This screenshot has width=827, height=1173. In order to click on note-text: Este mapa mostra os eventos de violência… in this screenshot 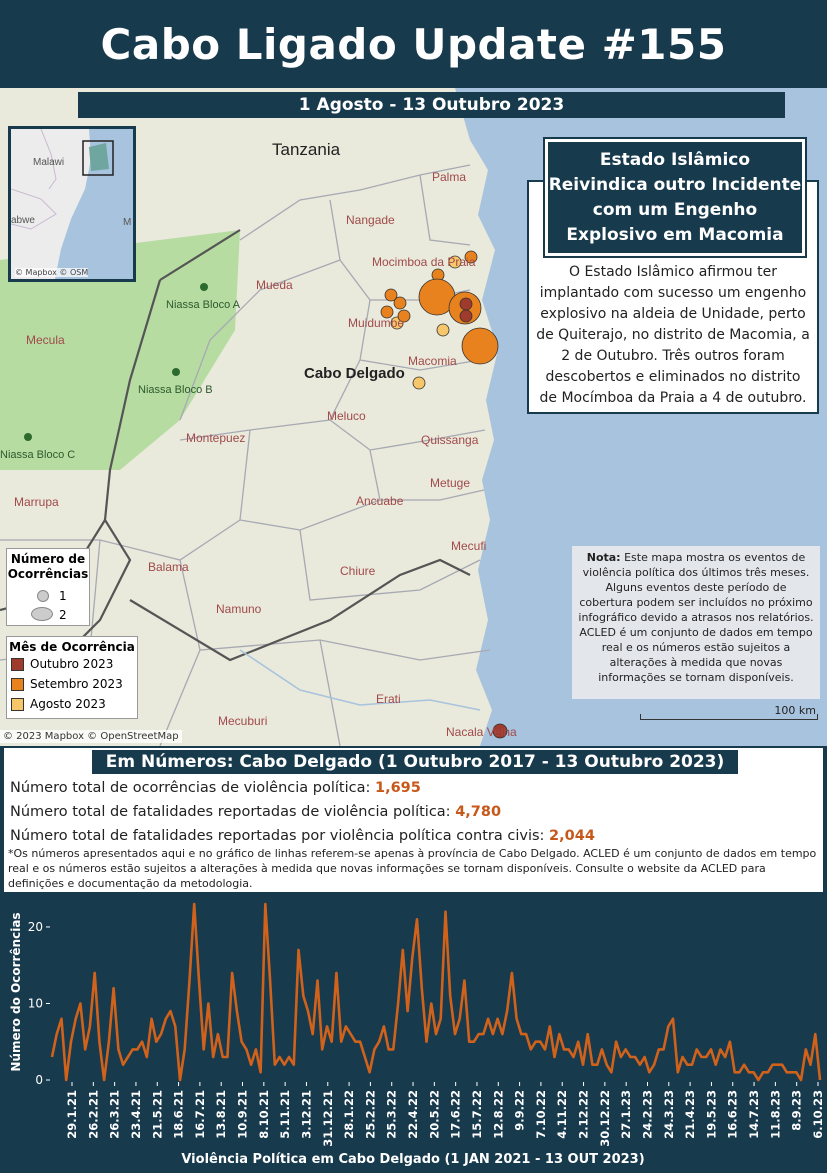, I will do `click(696, 617)`.